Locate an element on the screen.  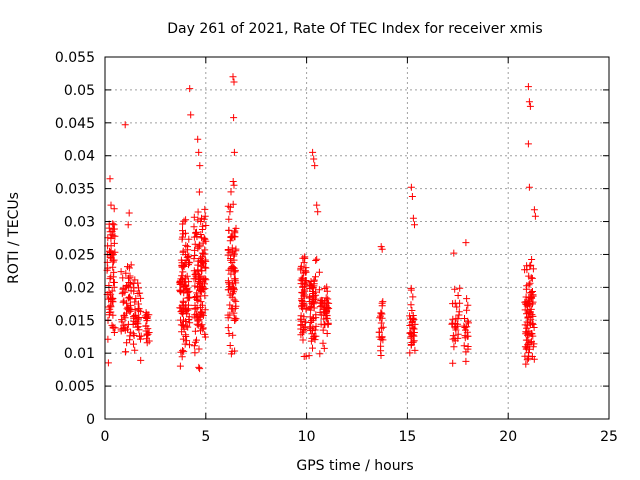
x-tick-label: 5 is located at coordinates (205, 437).